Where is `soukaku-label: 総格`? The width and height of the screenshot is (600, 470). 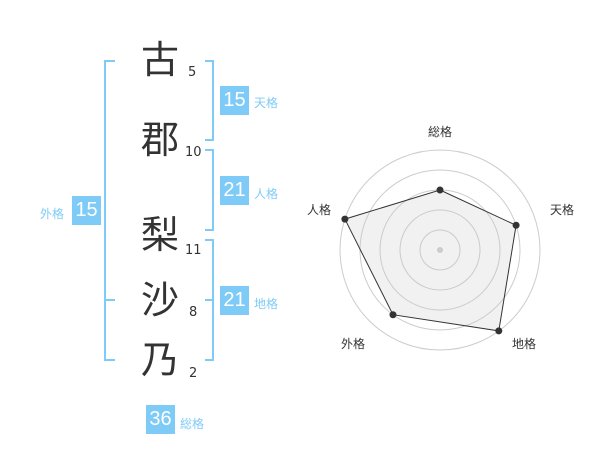
soukaku-label: 総格 is located at coordinates (192, 424).